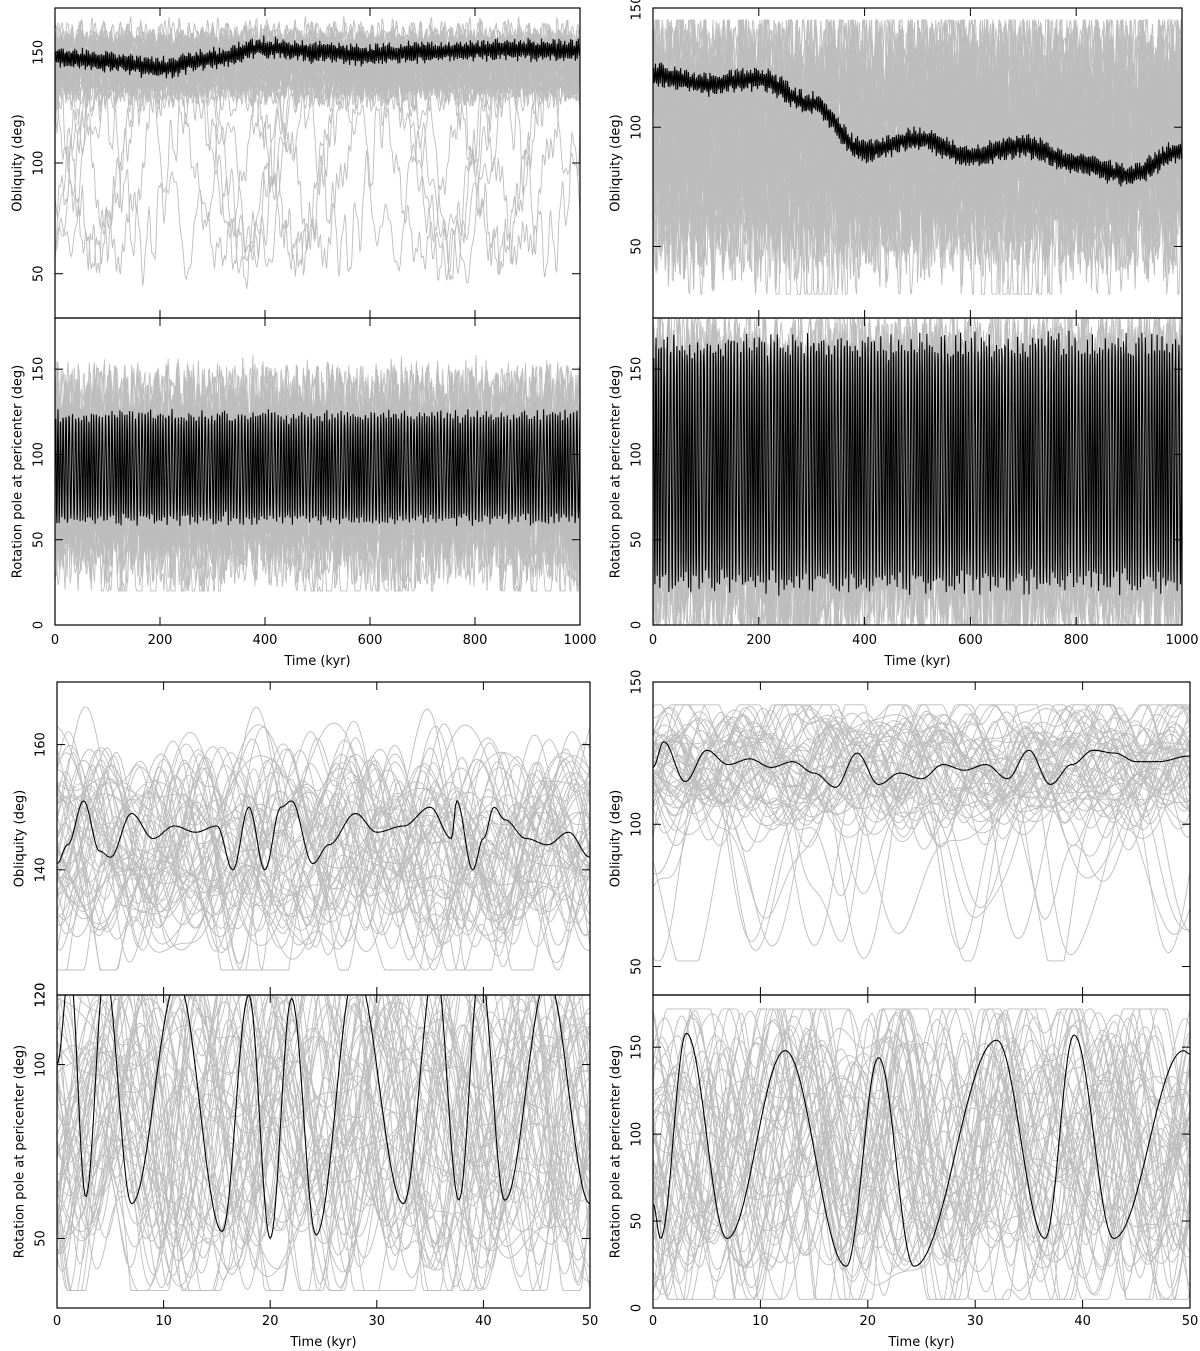 The image size is (1200, 1351). I want to click on x-tick-label: 400, so click(864, 640).